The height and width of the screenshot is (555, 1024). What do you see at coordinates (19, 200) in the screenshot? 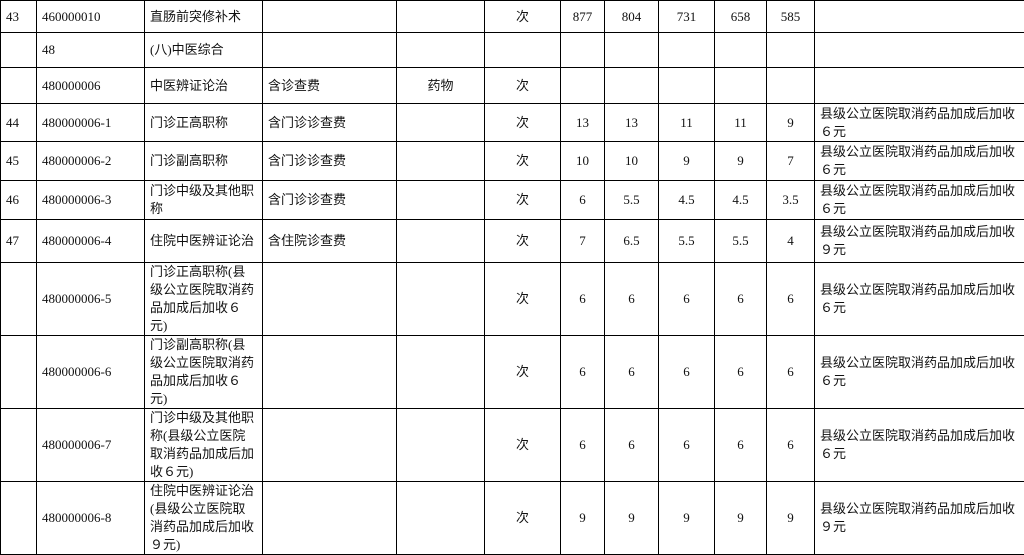
I see `row-number: 46` at bounding box center [19, 200].